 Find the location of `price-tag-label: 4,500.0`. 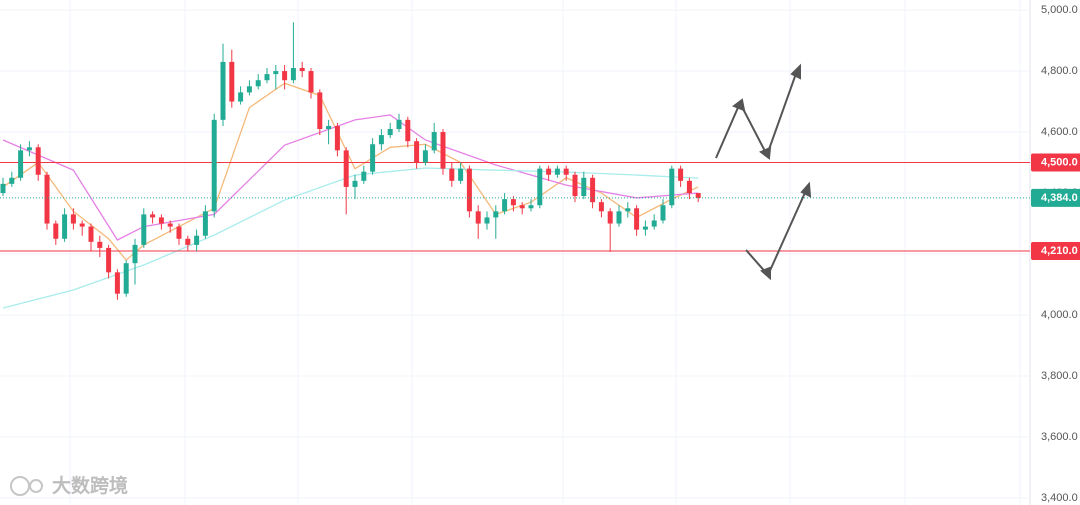

price-tag-label: 4,500.0 is located at coordinates (1059, 162).